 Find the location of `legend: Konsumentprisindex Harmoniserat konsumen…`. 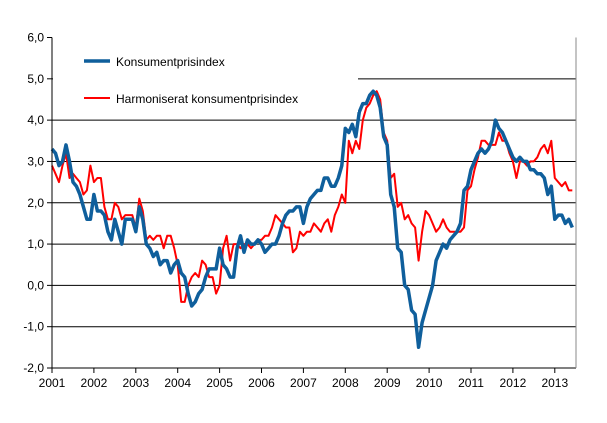

legend: Konsumentprisindex Harmoniserat konsumen… is located at coordinates (191, 80).